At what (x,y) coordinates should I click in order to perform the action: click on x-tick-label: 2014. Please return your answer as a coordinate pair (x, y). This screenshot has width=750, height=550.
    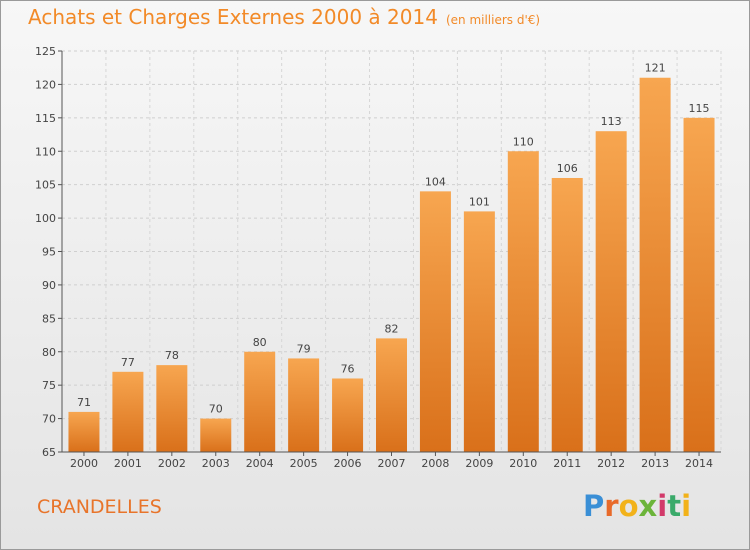
    Looking at the image, I should click on (699, 463).